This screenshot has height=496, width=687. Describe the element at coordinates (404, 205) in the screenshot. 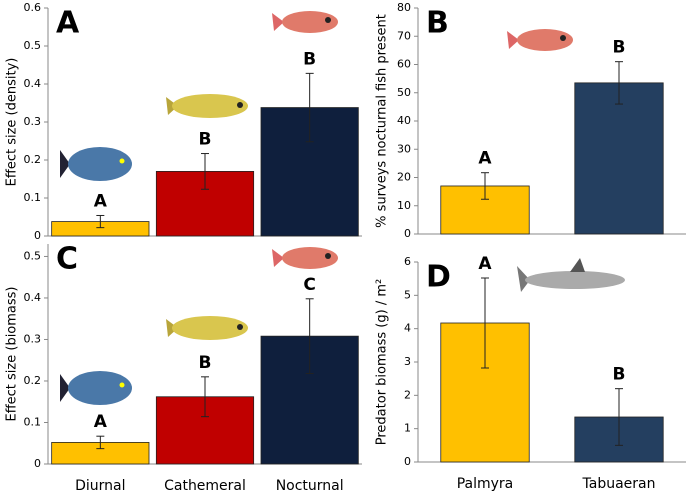

I see `y-tick-label: 10` at that location.